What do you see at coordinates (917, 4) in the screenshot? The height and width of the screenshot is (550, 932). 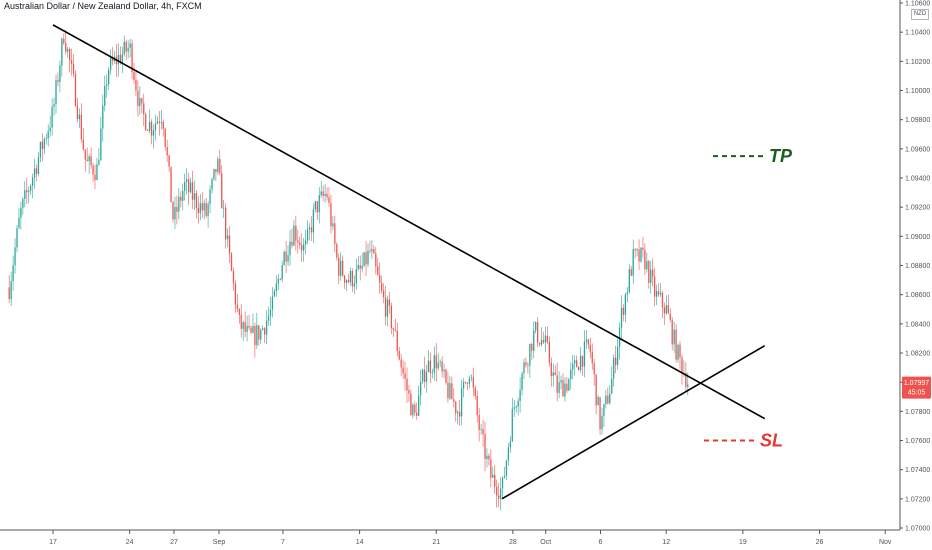 I see `y-tick-label: 1.10600` at bounding box center [917, 4].